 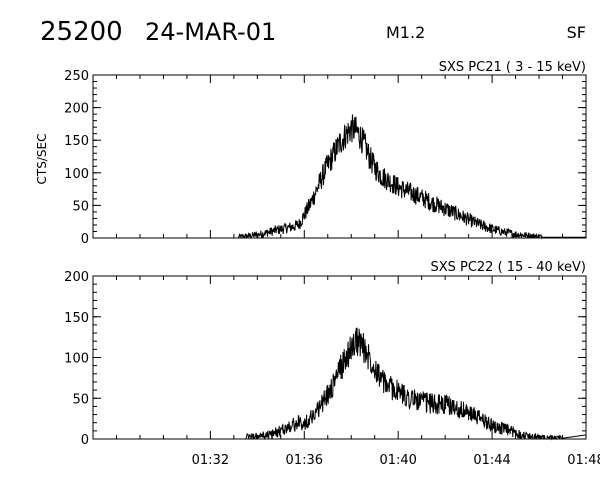 I want to click on y-tick-label: 250, so click(x=76, y=76).